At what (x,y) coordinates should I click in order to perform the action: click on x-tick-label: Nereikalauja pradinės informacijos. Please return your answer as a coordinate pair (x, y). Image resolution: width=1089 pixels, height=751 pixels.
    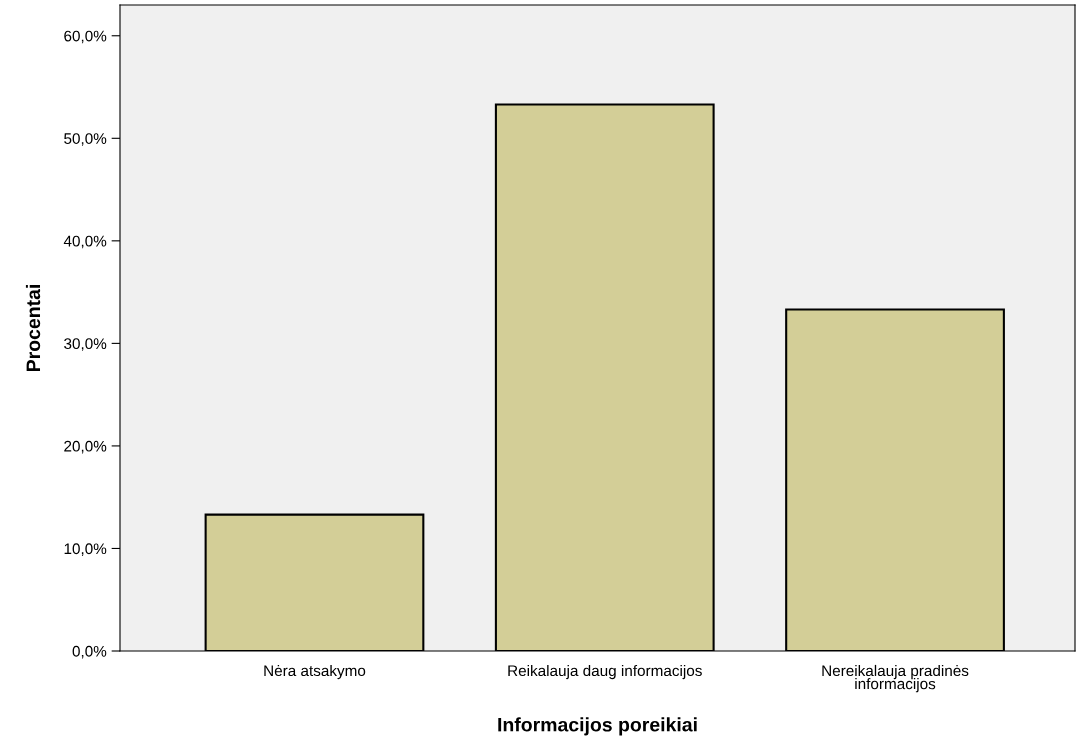
    Looking at the image, I should click on (895, 678).